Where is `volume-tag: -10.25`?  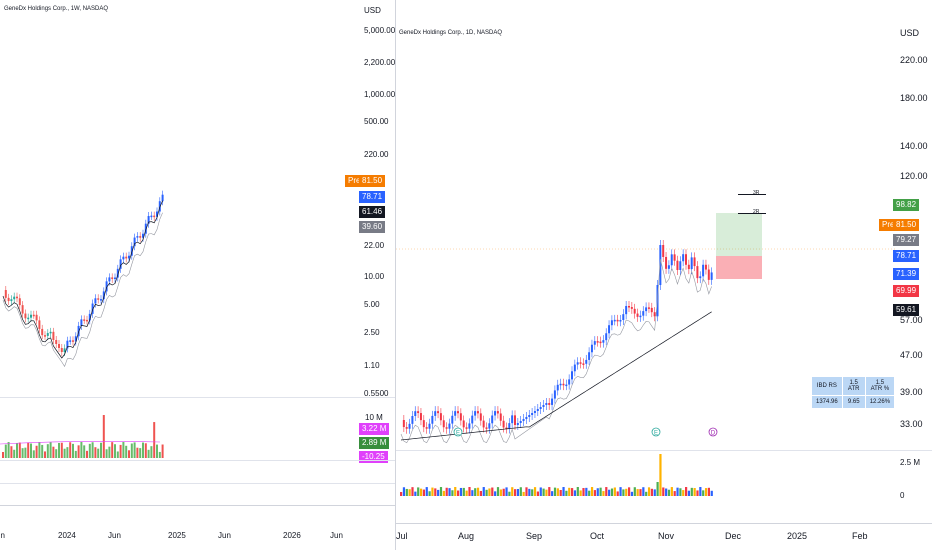
volume-tag: -10.25 is located at coordinates (373, 457).